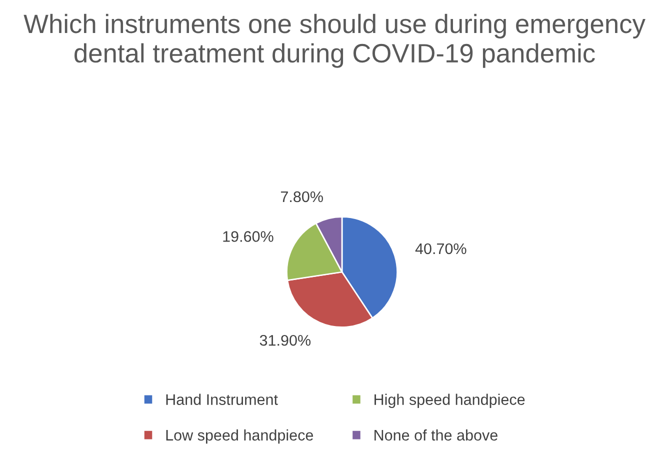 The width and height of the screenshot is (669, 462). I want to click on chart-title: Which instruments one should use during emergency dental treatment during COVID-19 pandemic, so click(335, 41).